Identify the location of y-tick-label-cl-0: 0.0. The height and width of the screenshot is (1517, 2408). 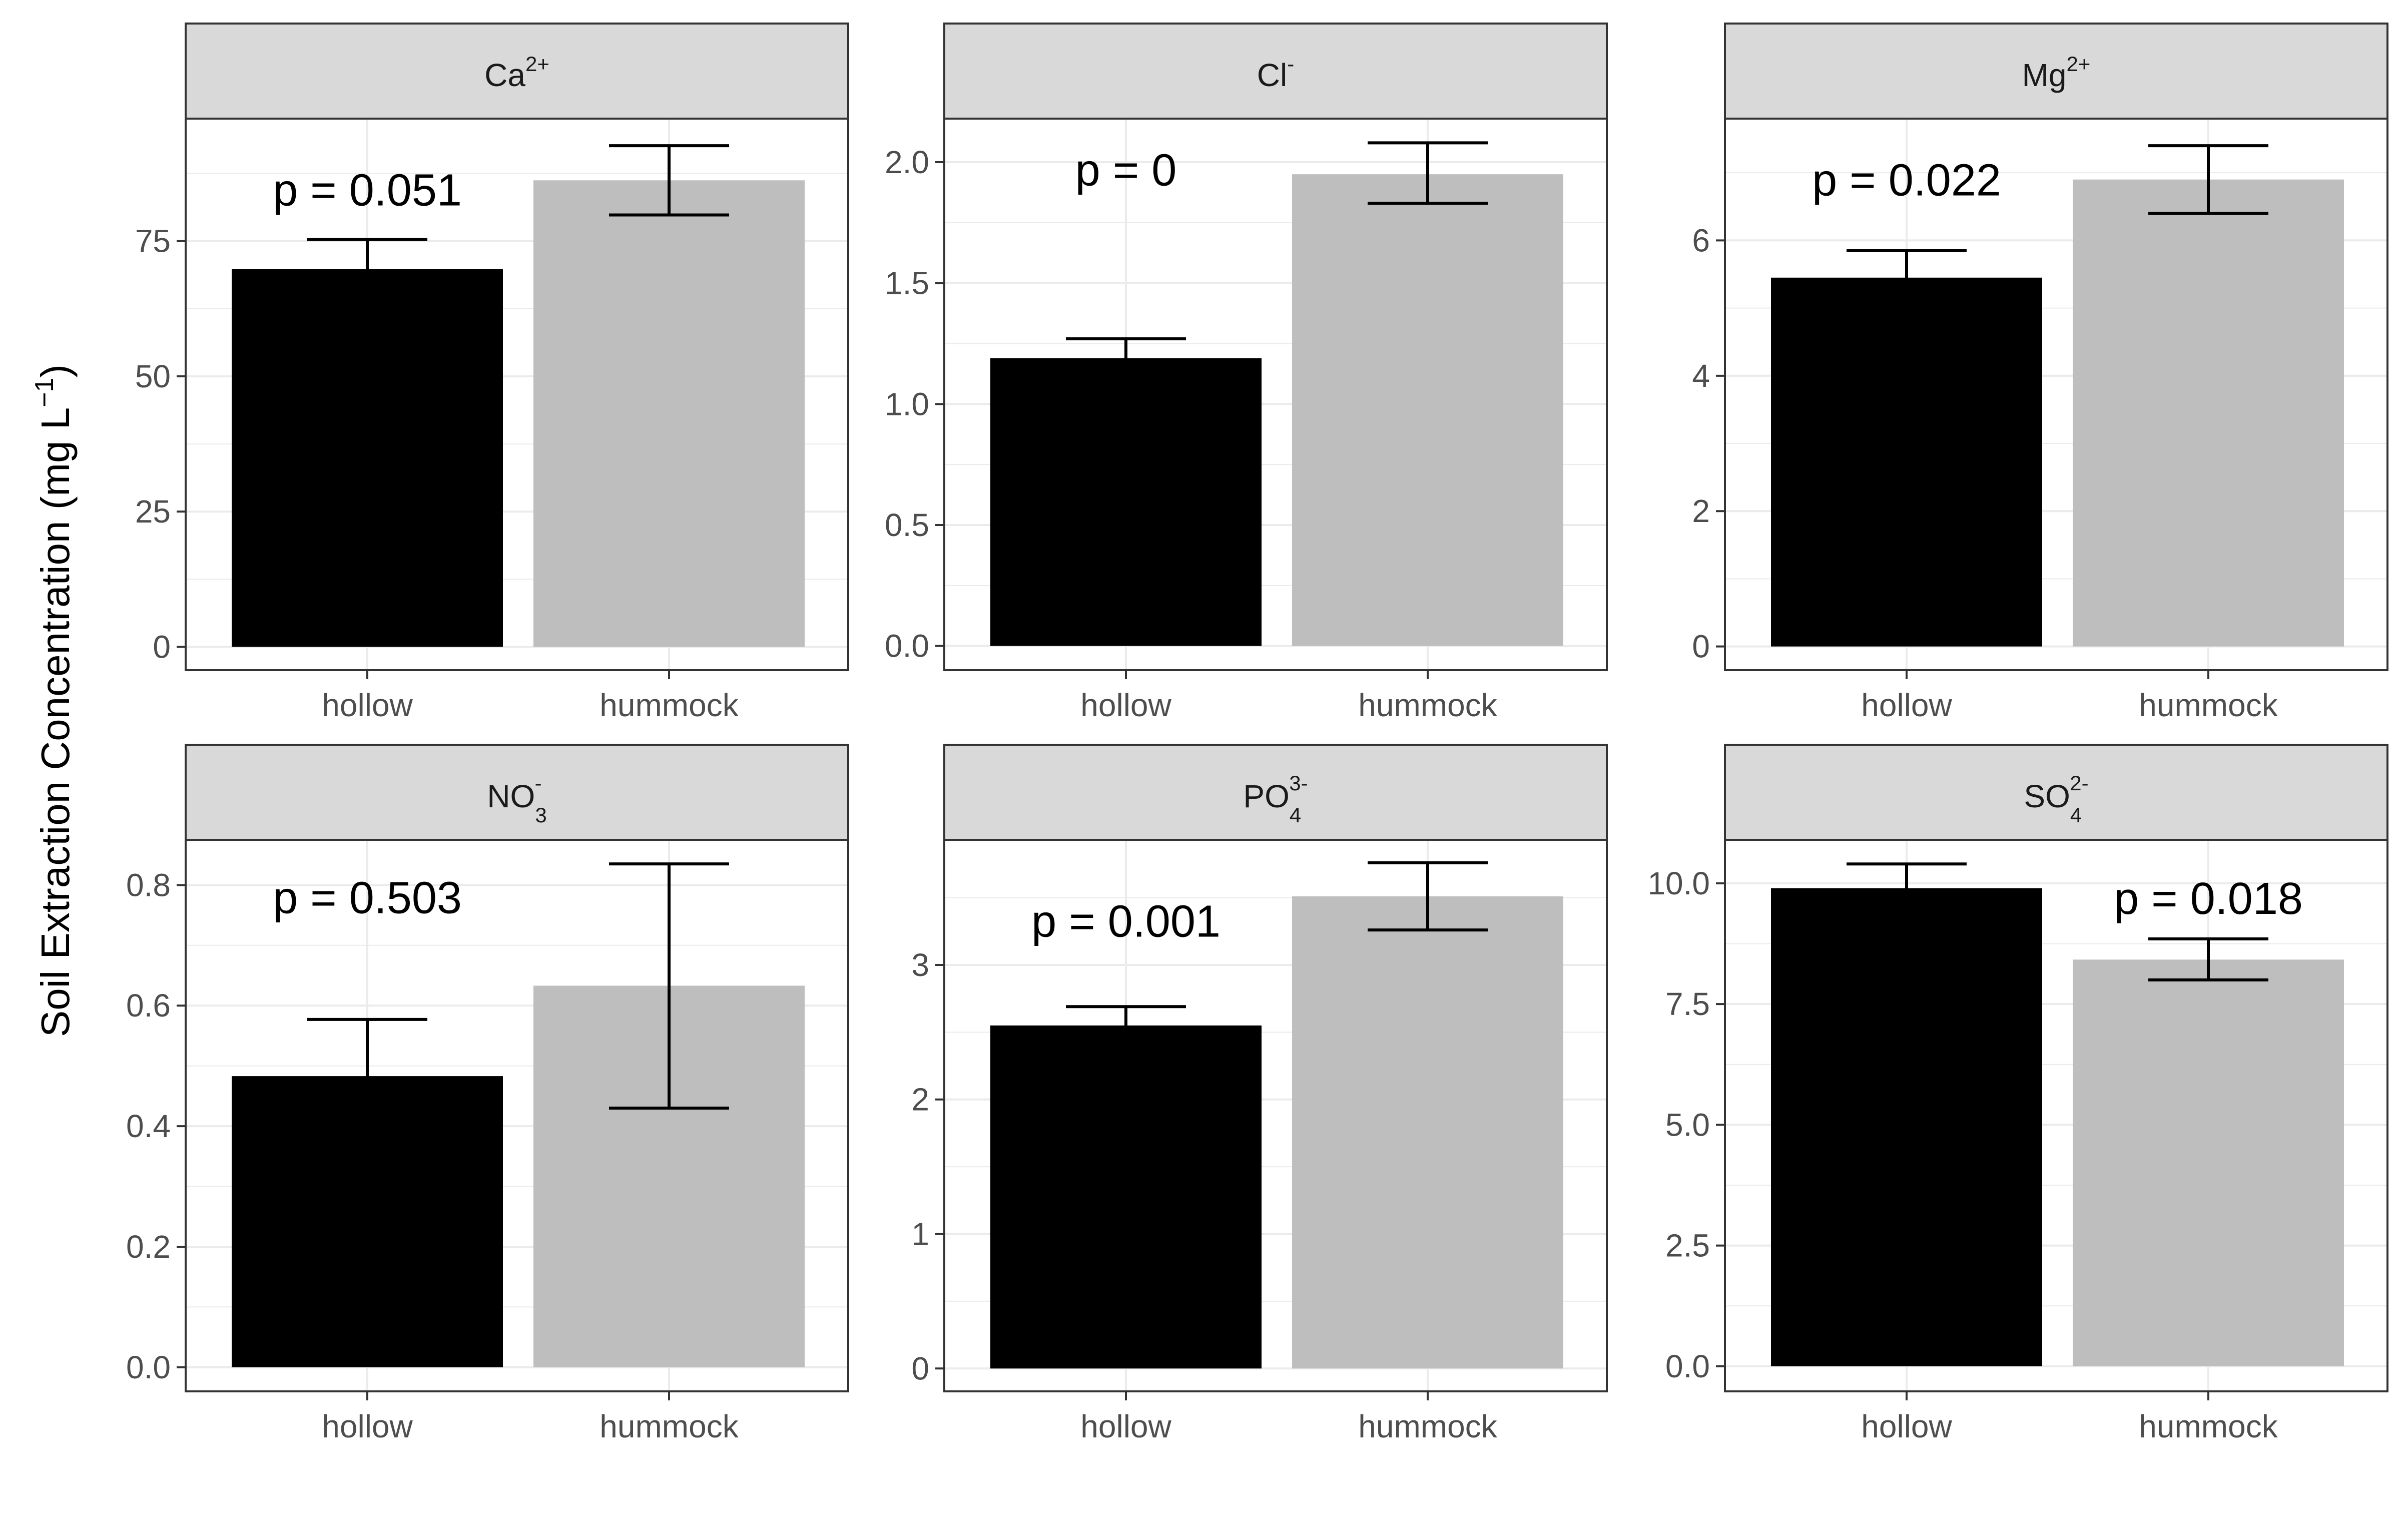
(907, 646).